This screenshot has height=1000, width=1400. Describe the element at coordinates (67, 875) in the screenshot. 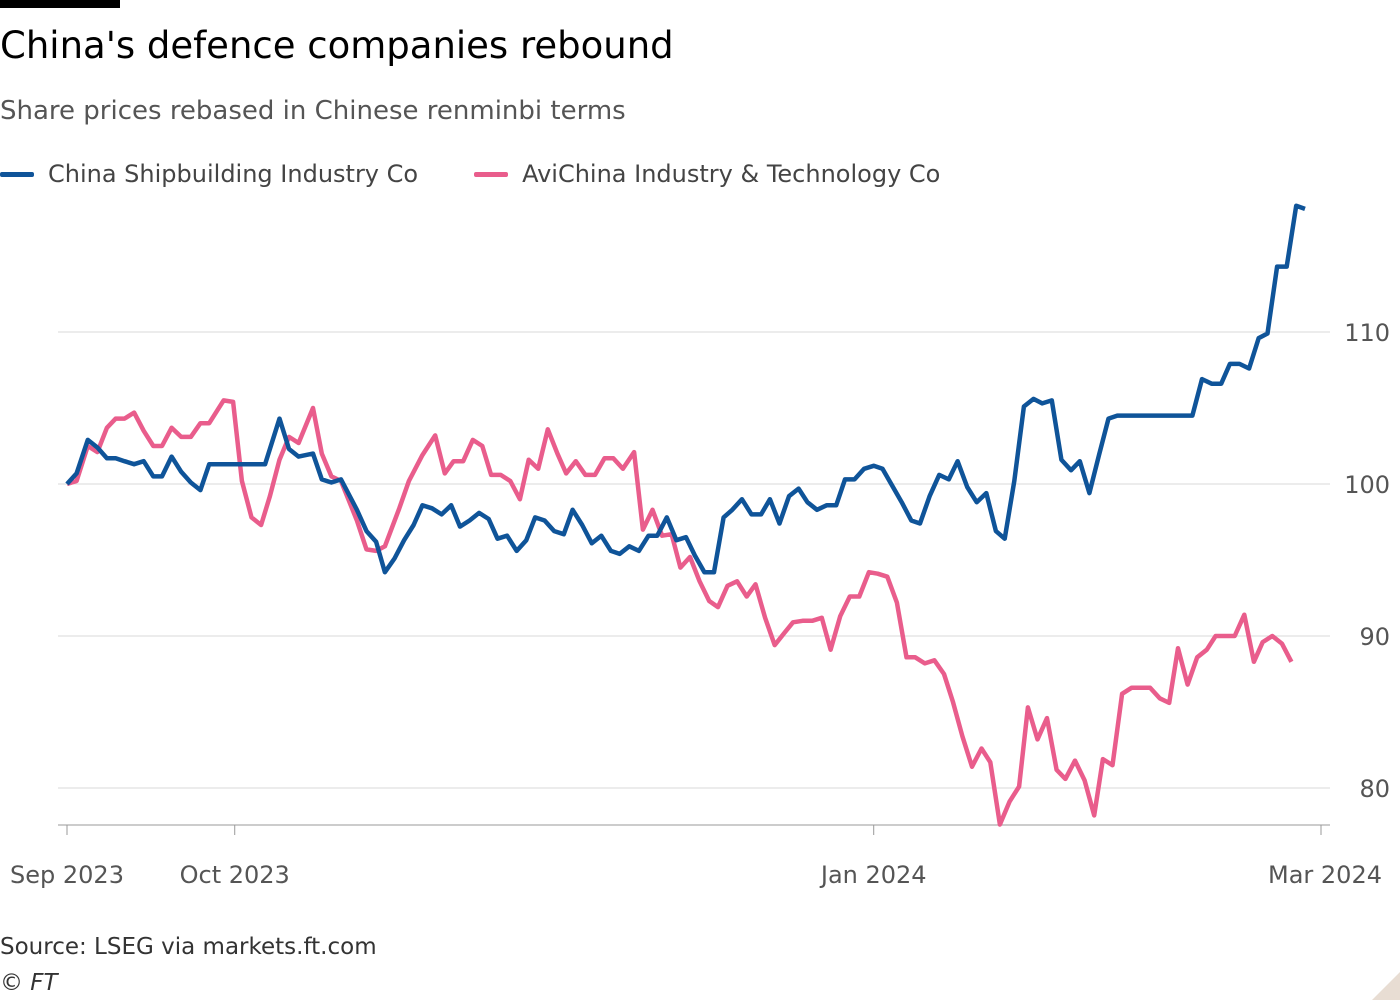

I see `x-tick-label-0: Sep 2023` at that location.